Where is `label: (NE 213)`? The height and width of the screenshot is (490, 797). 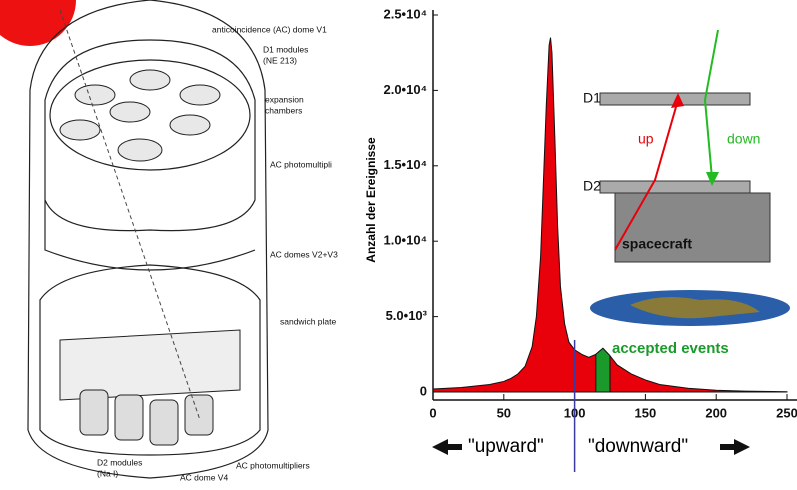 label: (NE 213) is located at coordinates (280, 60).